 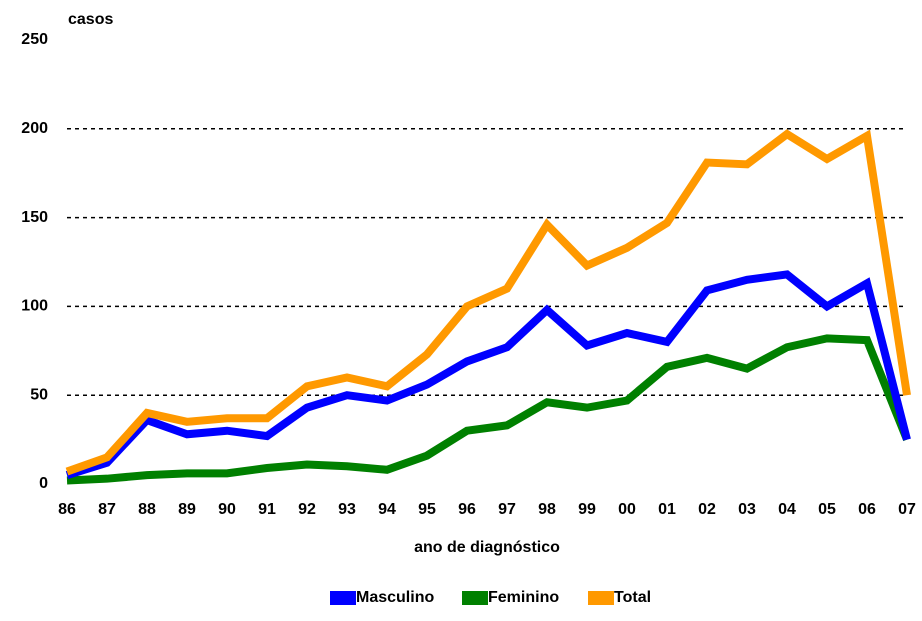 I want to click on x-tick-label: 03, so click(x=747, y=509).